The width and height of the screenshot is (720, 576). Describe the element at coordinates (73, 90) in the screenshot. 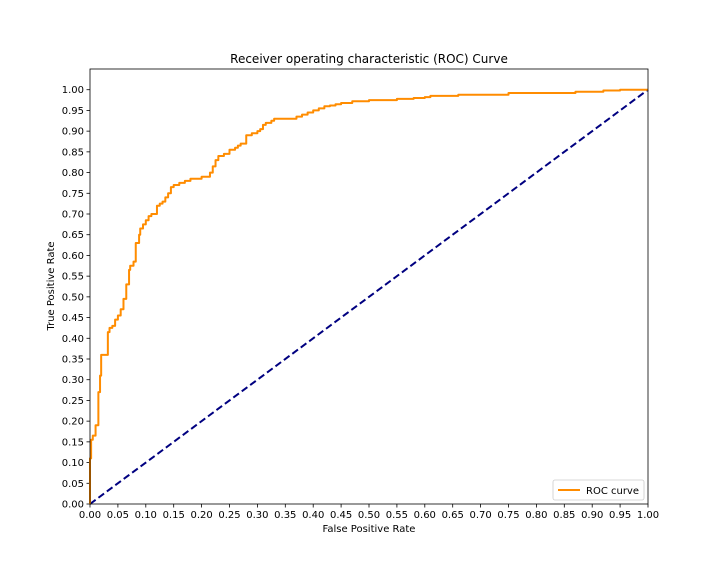

I see `y-tick-label: 1.00` at that location.